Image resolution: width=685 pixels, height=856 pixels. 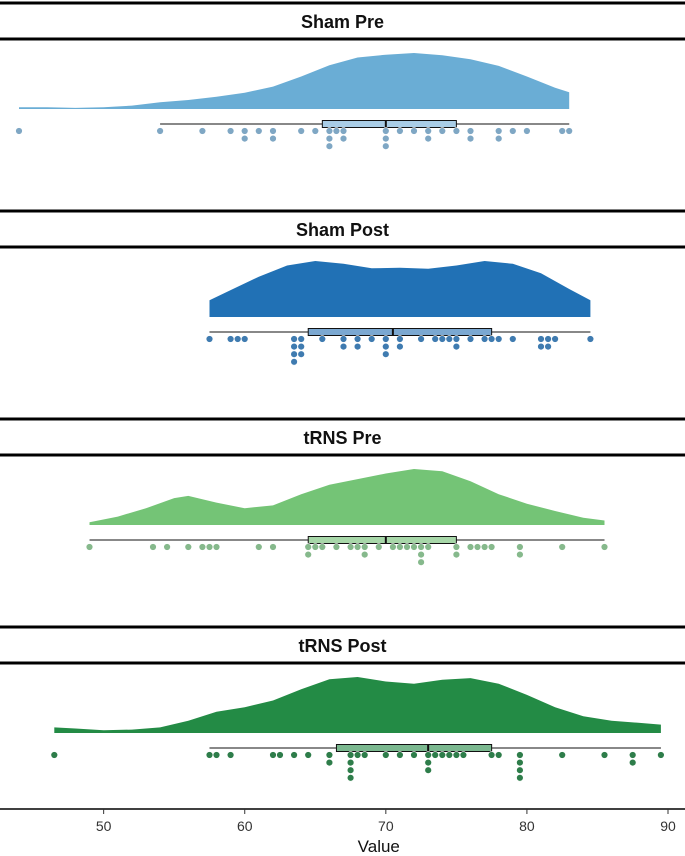 I want to click on x-axis-label: Value, so click(x=379, y=846).